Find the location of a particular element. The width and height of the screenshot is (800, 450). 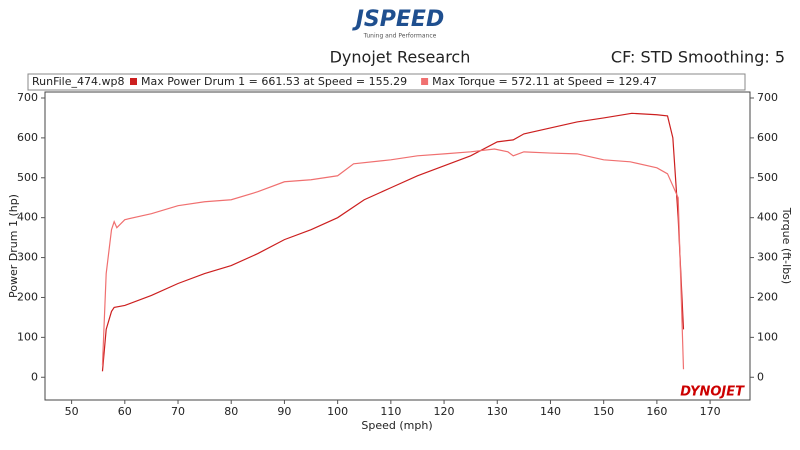

y2-tick-label: 600 is located at coordinates (767, 137).